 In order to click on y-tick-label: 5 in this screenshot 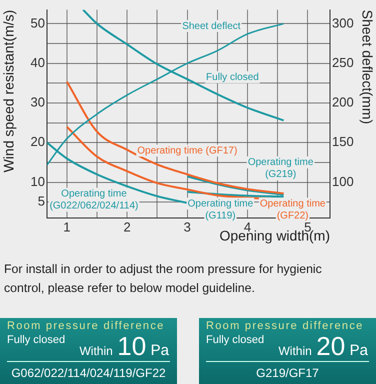, I will do `click(41, 201)`.